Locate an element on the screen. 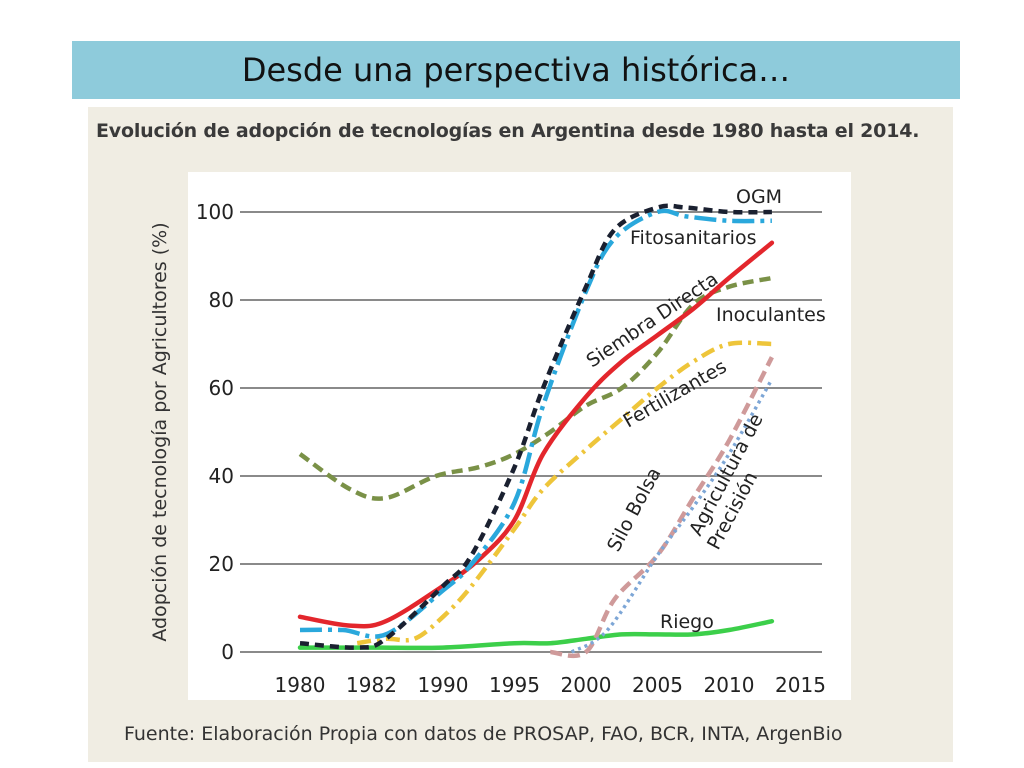 This screenshot has height=768, width=1024. label-fertilizantes: Fertilizantes is located at coordinates (675, 394).